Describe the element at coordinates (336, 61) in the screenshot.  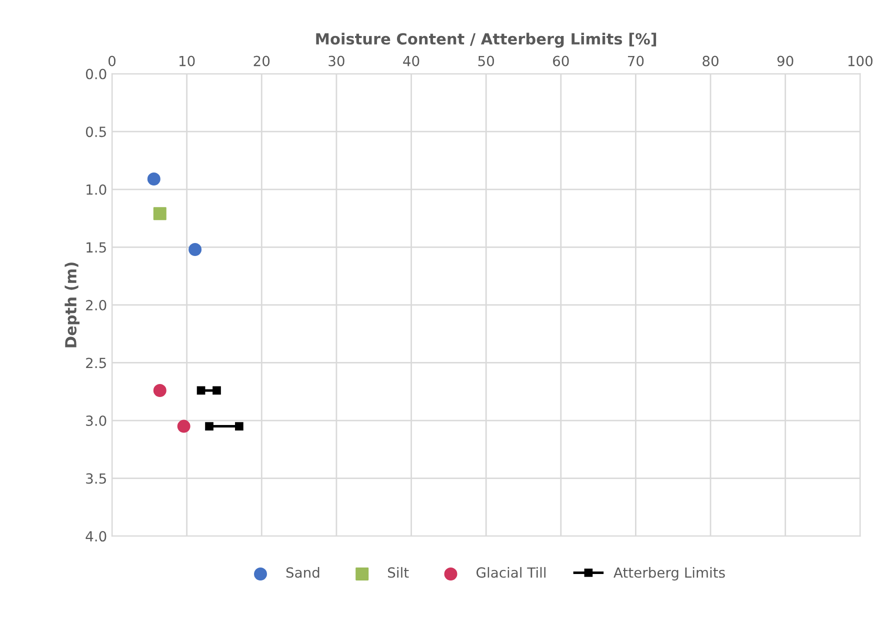
I see `x-tick-label: 30` at that location.